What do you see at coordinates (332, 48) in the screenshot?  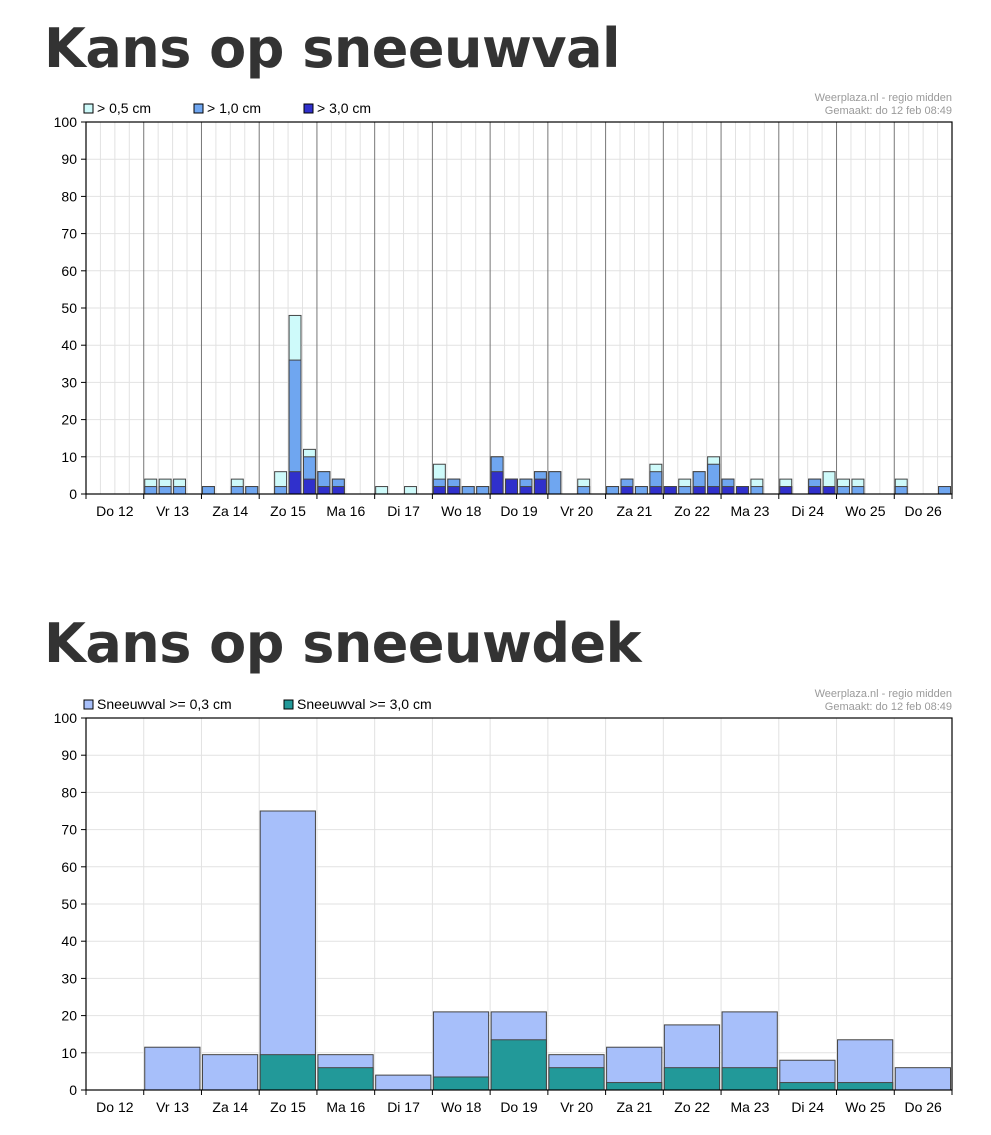 I see `snowfall-chart-title: Kans op sneeuwval` at bounding box center [332, 48].